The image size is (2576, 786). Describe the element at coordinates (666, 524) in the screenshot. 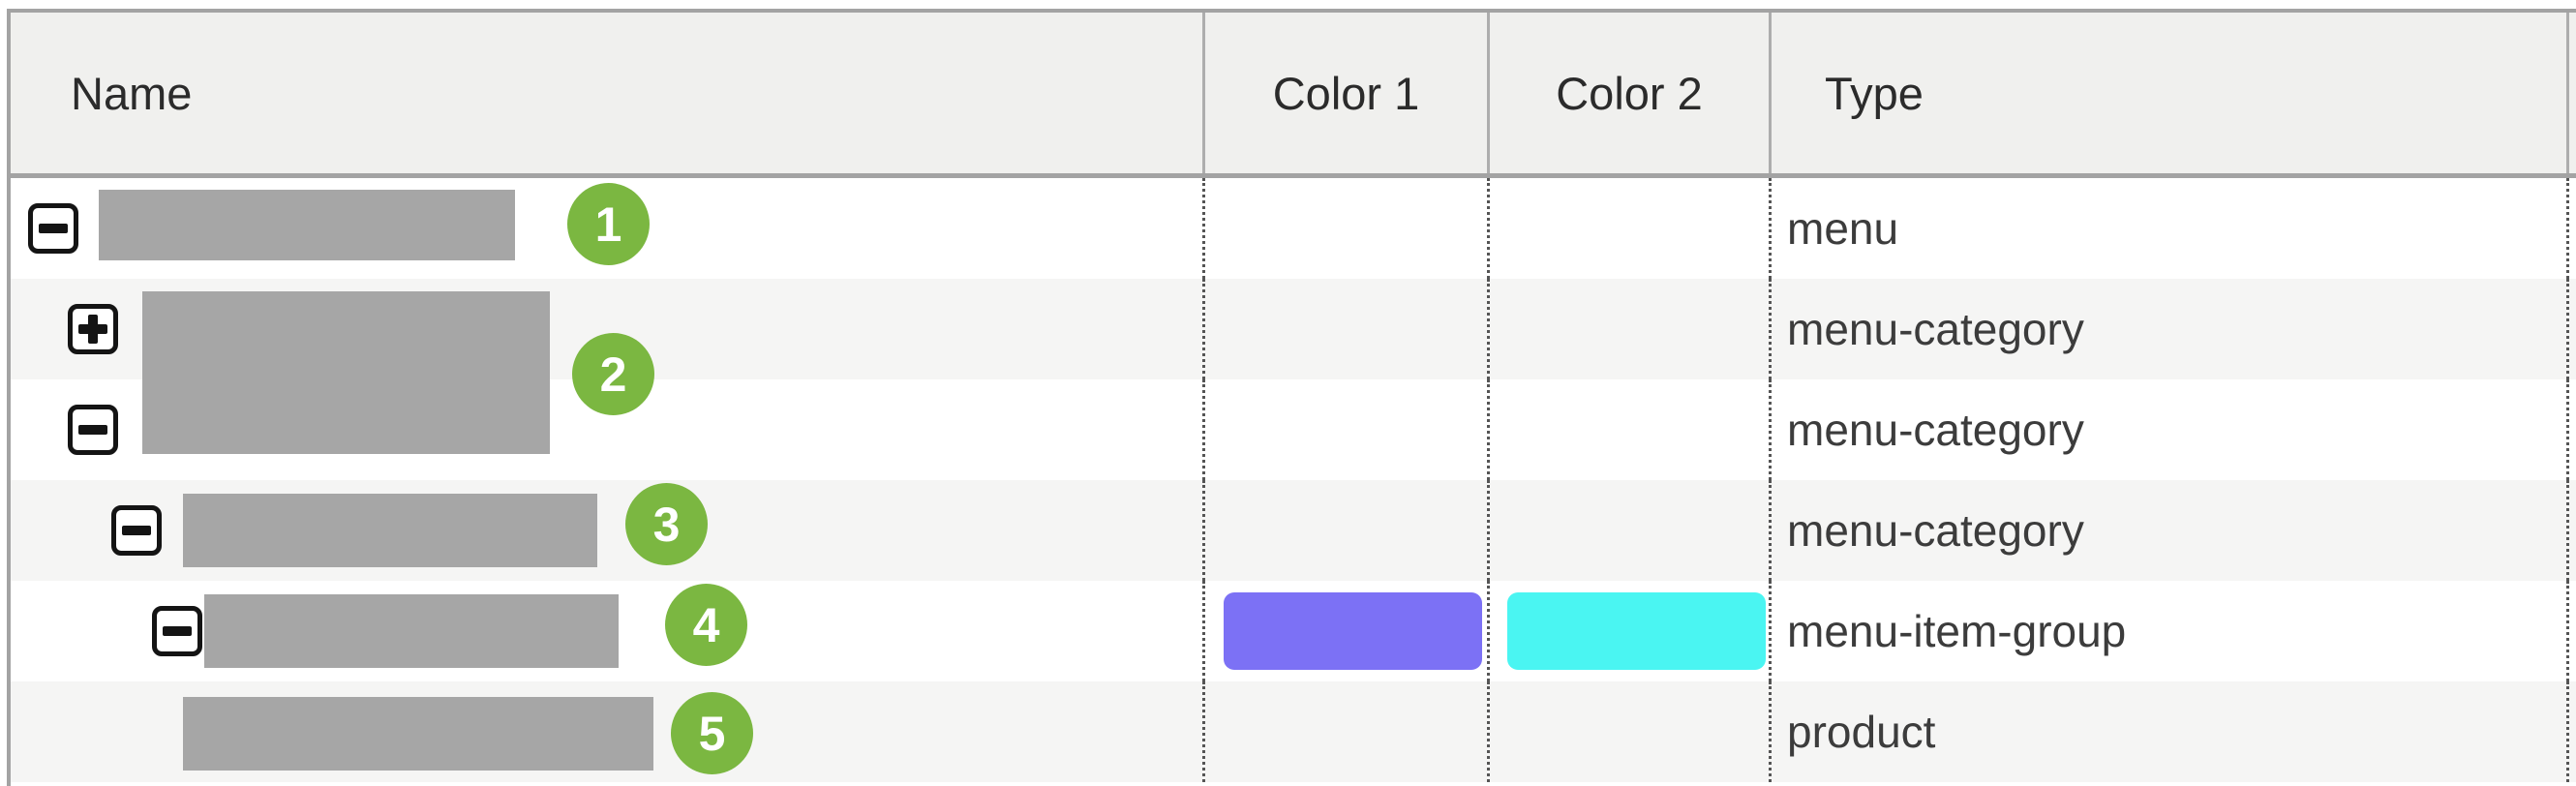

I see `annotation-badge: 3` at that location.